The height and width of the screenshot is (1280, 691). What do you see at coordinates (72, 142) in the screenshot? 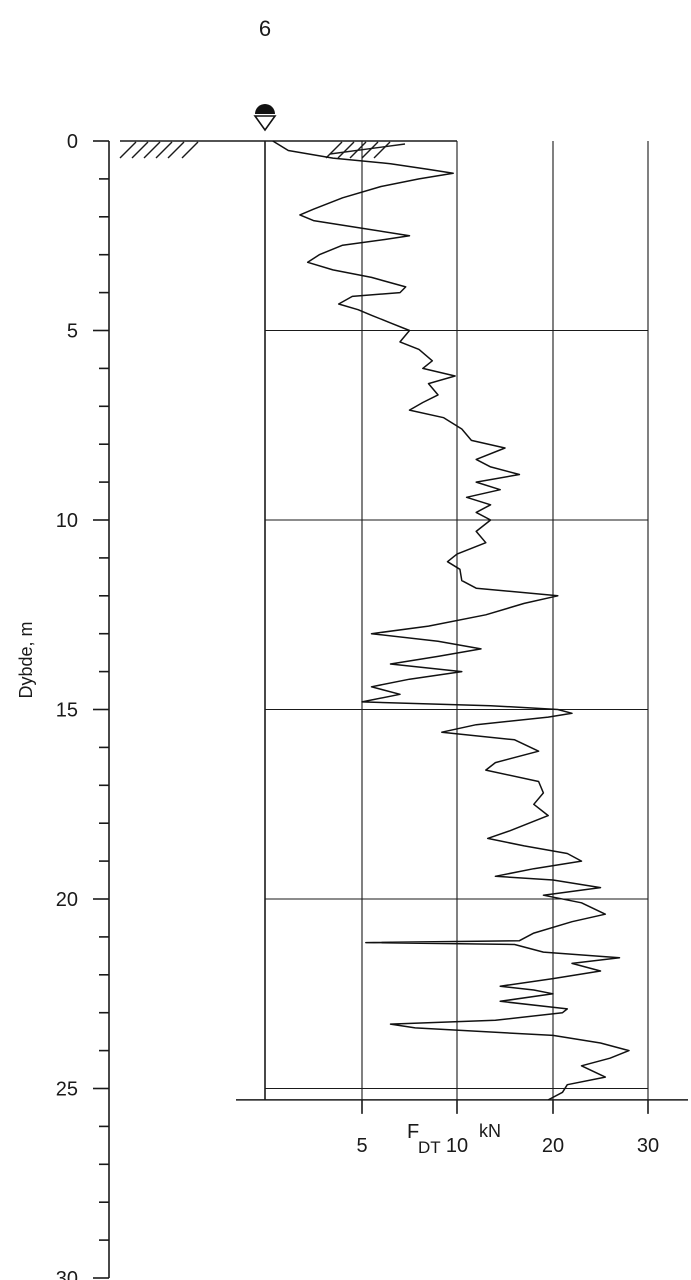
I see `y-tick-label: 0` at bounding box center [72, 142].